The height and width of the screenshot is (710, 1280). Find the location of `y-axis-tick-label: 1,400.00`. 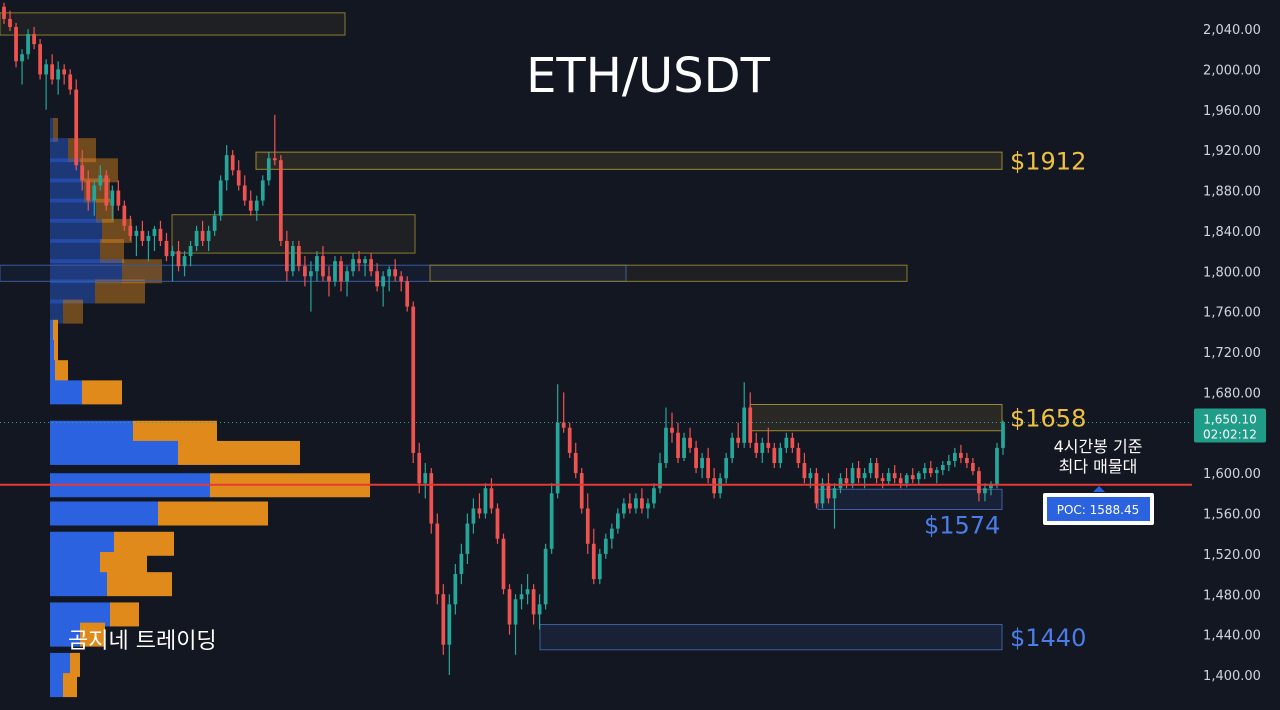

y-axis-tick-label: 1,400.00 is located at coordinates (1232, 676).